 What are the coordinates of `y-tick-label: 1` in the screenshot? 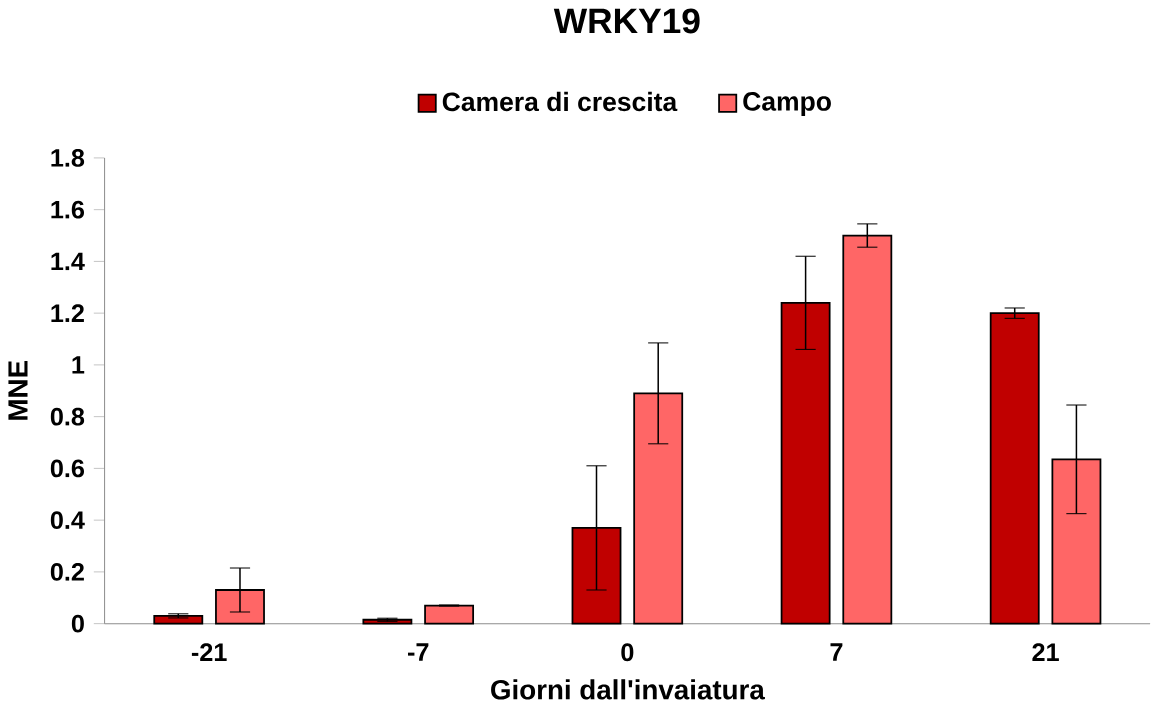 It's located at (78, 364).